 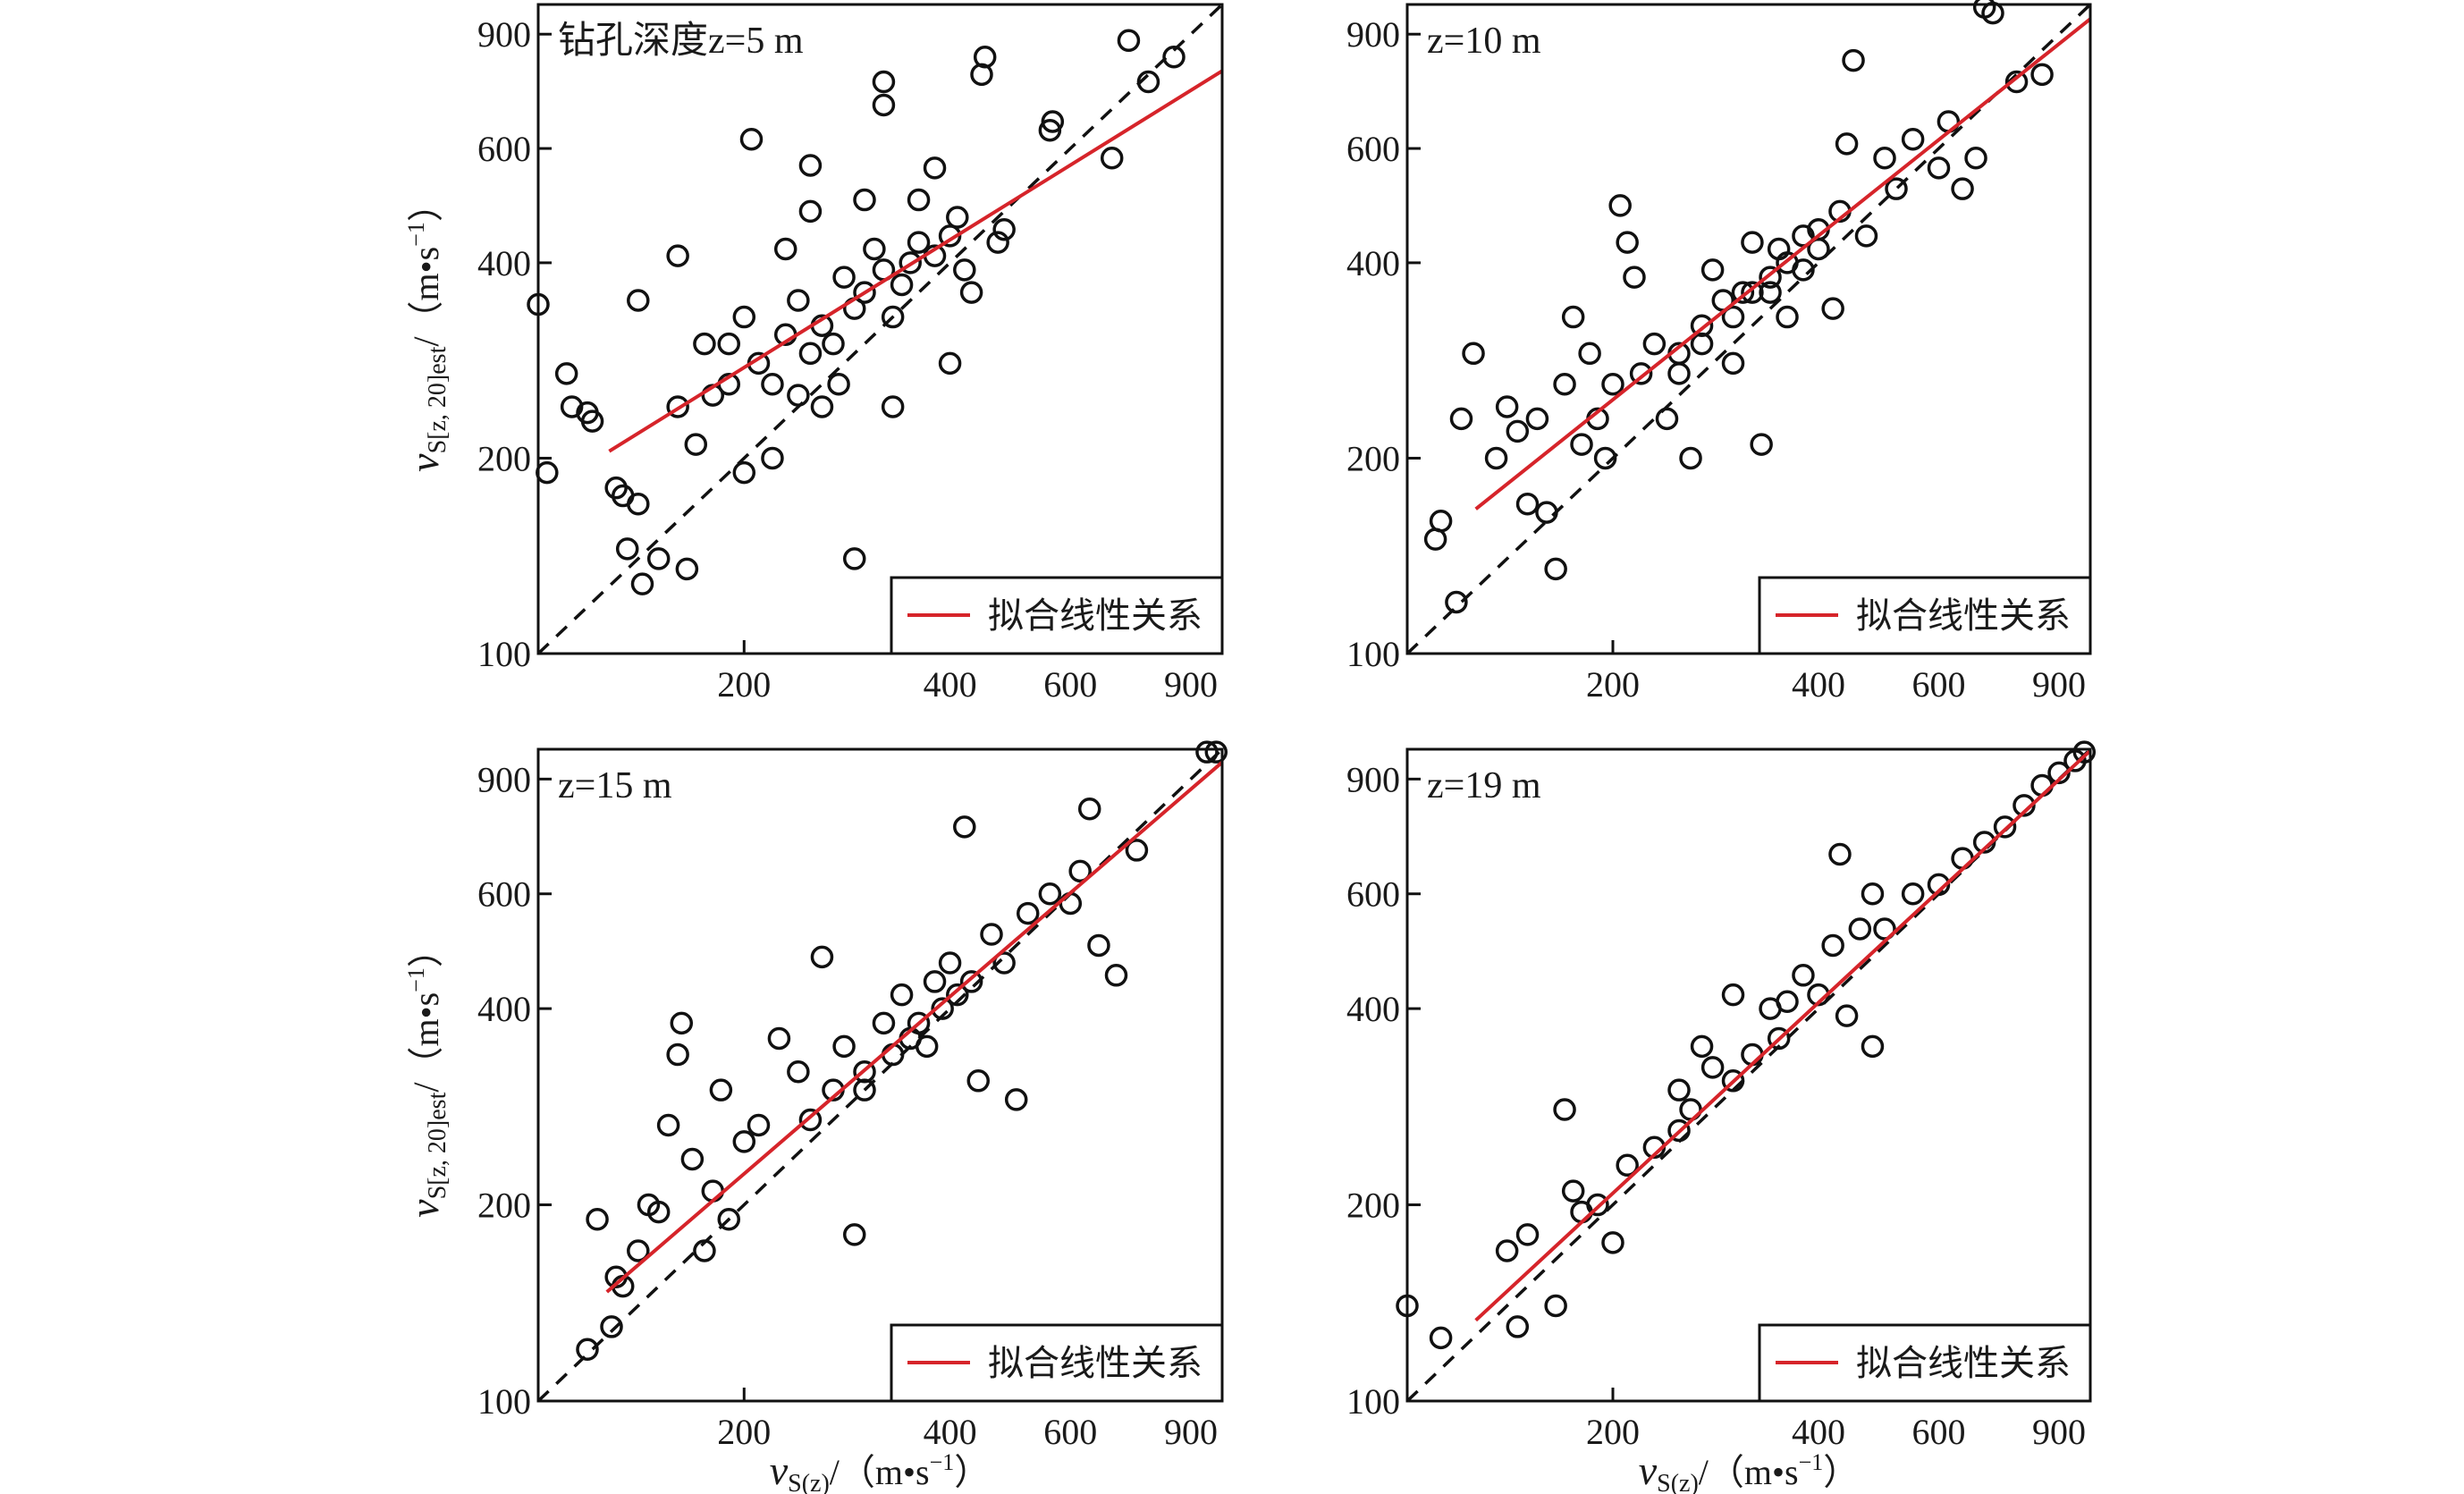 I want to click on x-label-symbol: v, so click(x=779, y=1470).